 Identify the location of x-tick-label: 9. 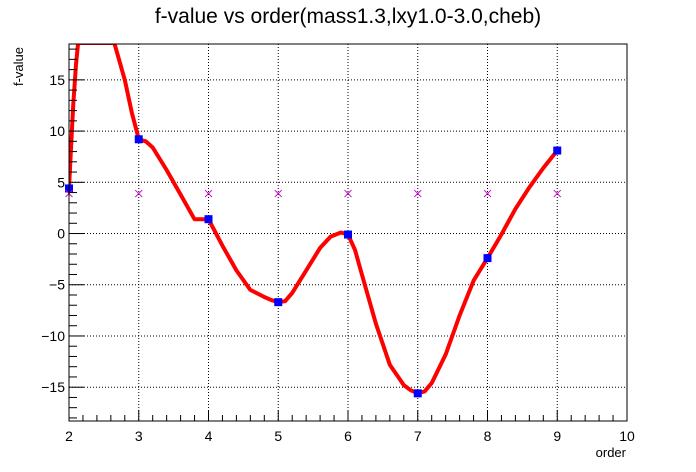
(557, 436).